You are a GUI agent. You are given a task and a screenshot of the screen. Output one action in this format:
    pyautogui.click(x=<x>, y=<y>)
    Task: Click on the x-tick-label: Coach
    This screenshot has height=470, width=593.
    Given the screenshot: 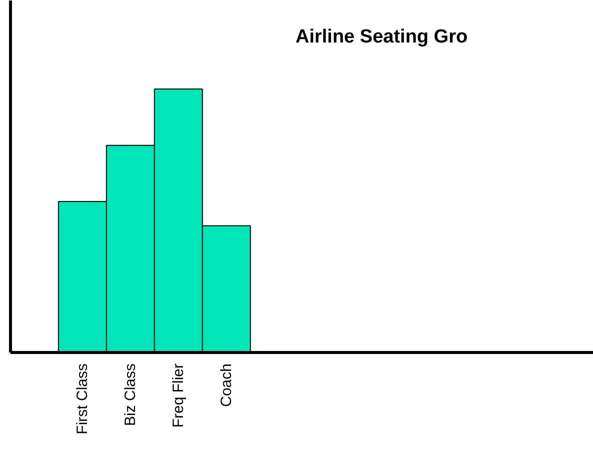 What is the action you would take?
    pyautogui.click(x=226, y=385)
    